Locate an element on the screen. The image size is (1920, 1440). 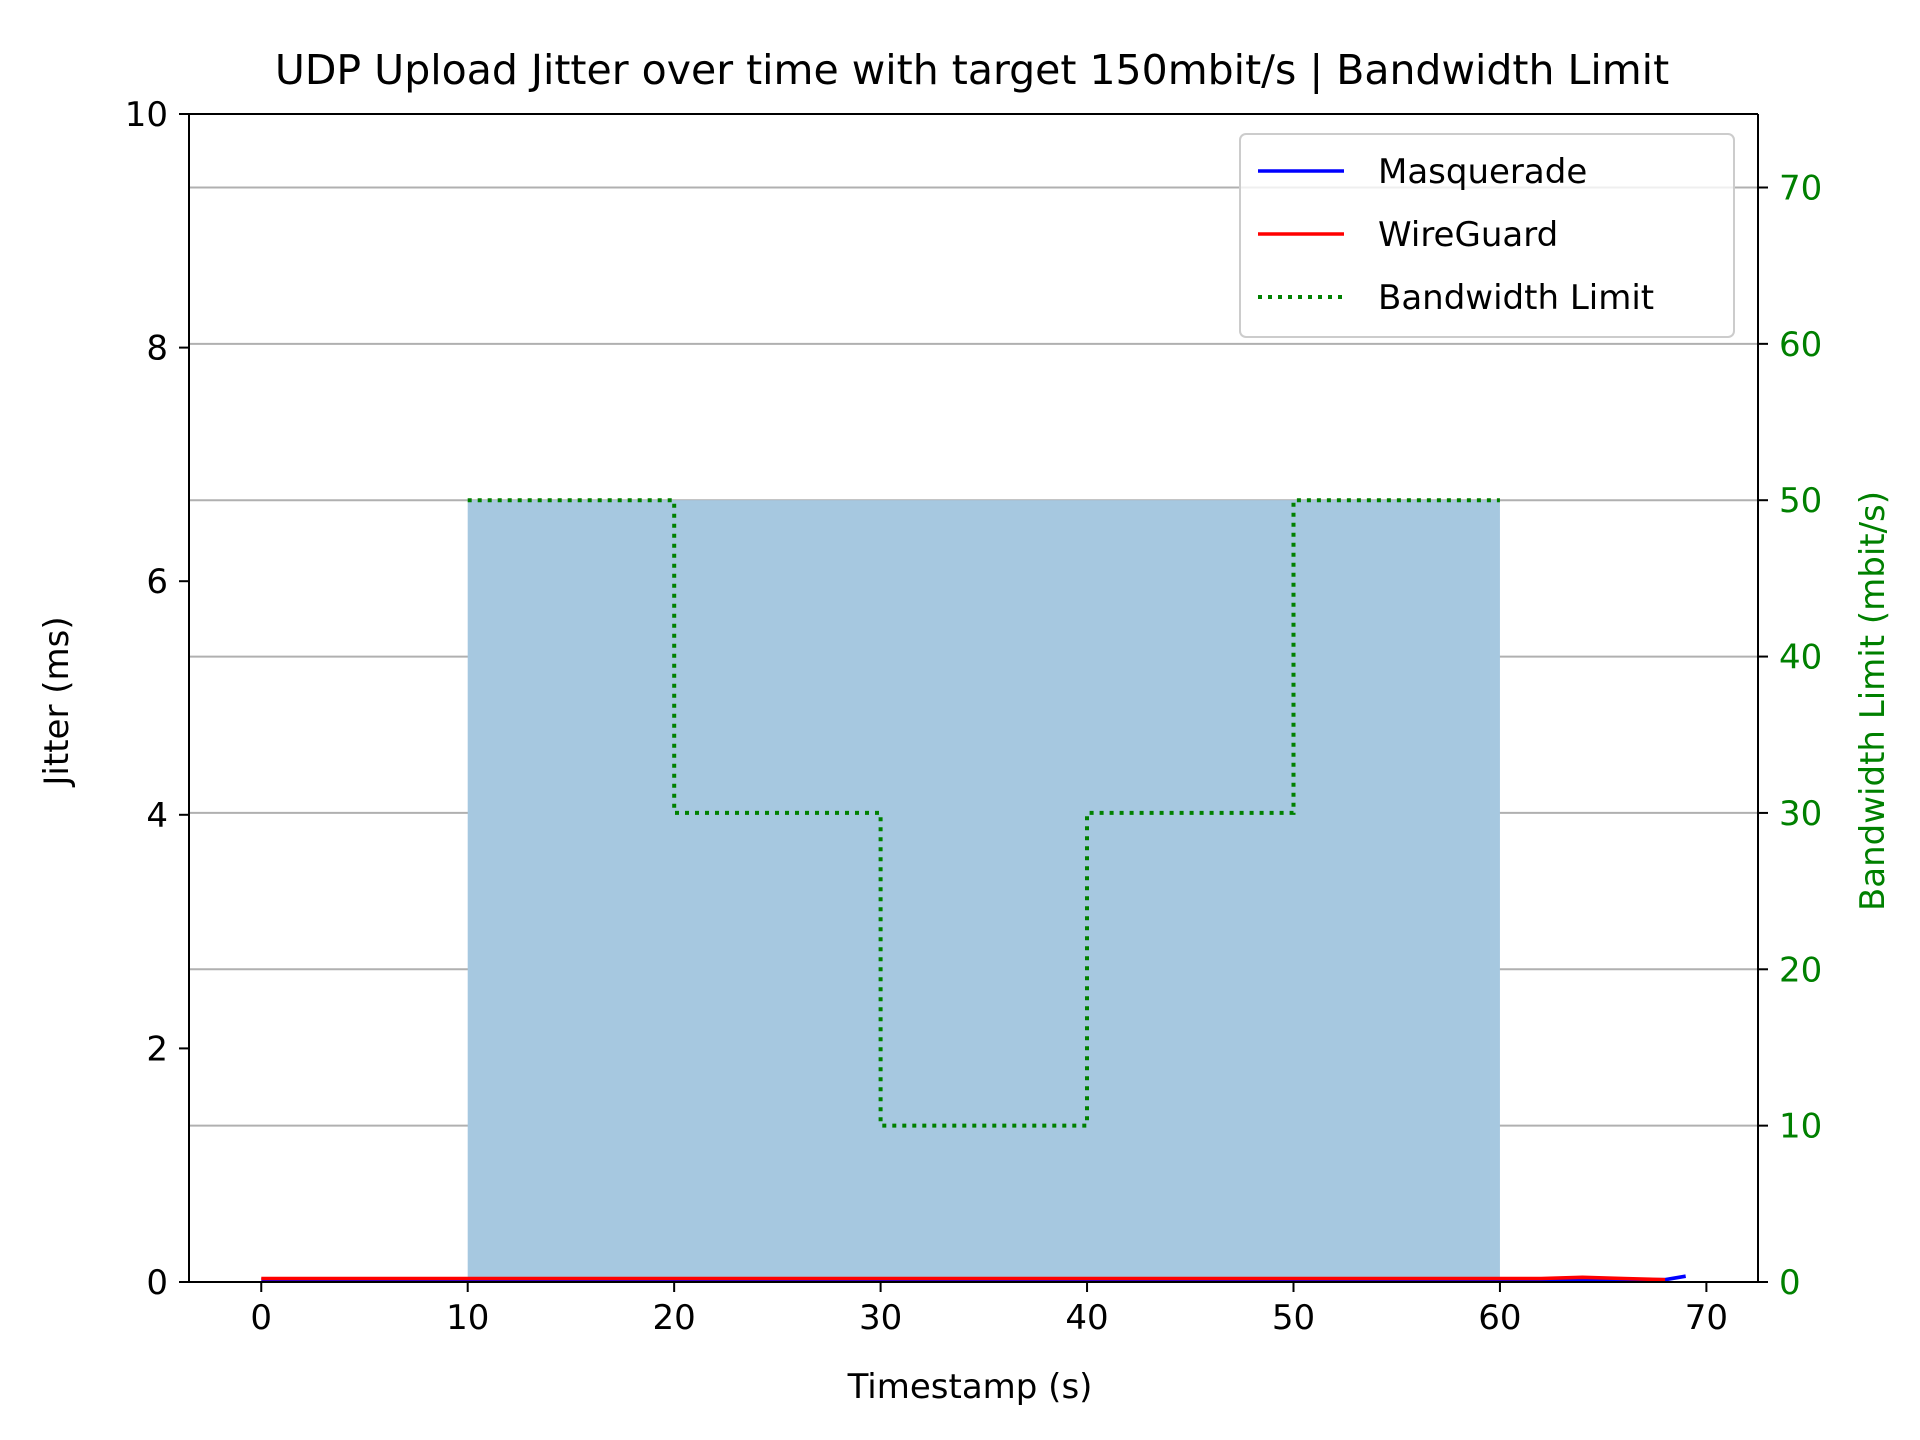
legend-label-masquerade: Masquerade is located at coordinates (1482, 172).